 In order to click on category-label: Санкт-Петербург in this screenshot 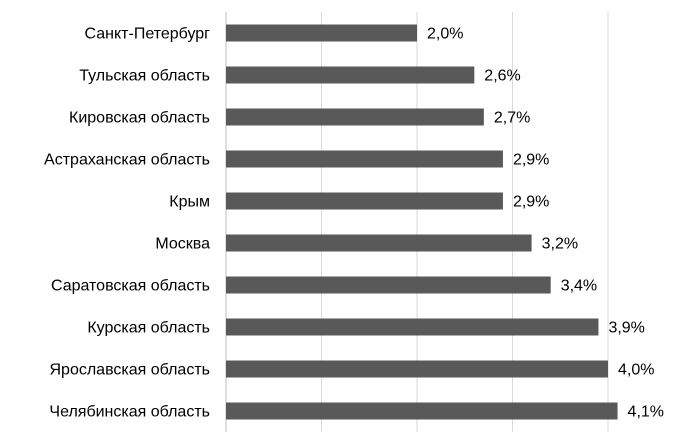, I will do `click(148, 34)`.